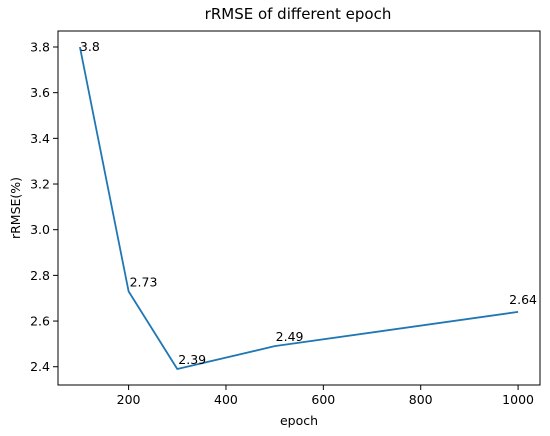  I want to click on y-tick-label: 2.8, so click(40, 275).